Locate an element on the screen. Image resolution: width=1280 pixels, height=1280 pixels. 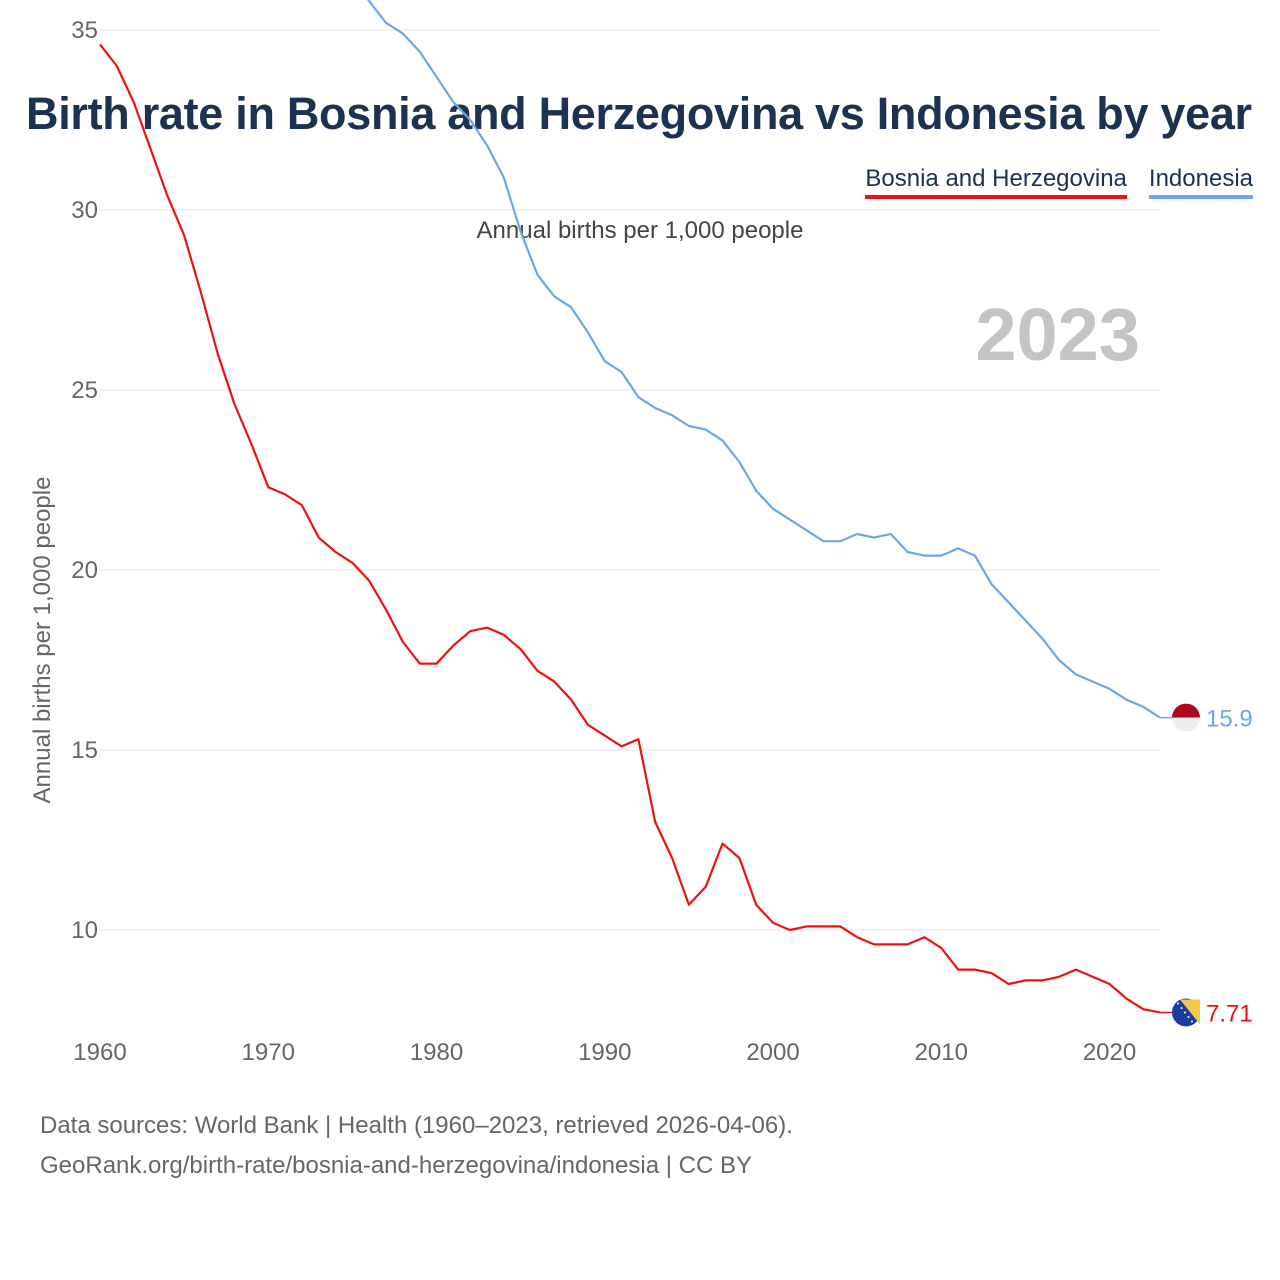
y-axis-label: Annual births per 1,000 people is located at coordinates (42, 640).